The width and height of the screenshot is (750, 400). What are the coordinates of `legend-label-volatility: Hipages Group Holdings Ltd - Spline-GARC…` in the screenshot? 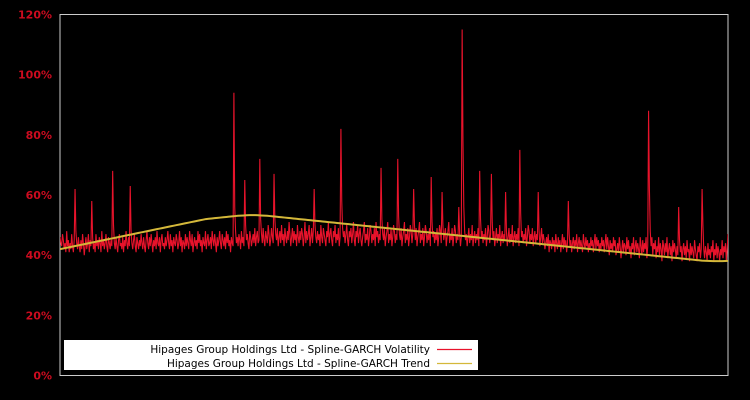 It's located at (290, 350).